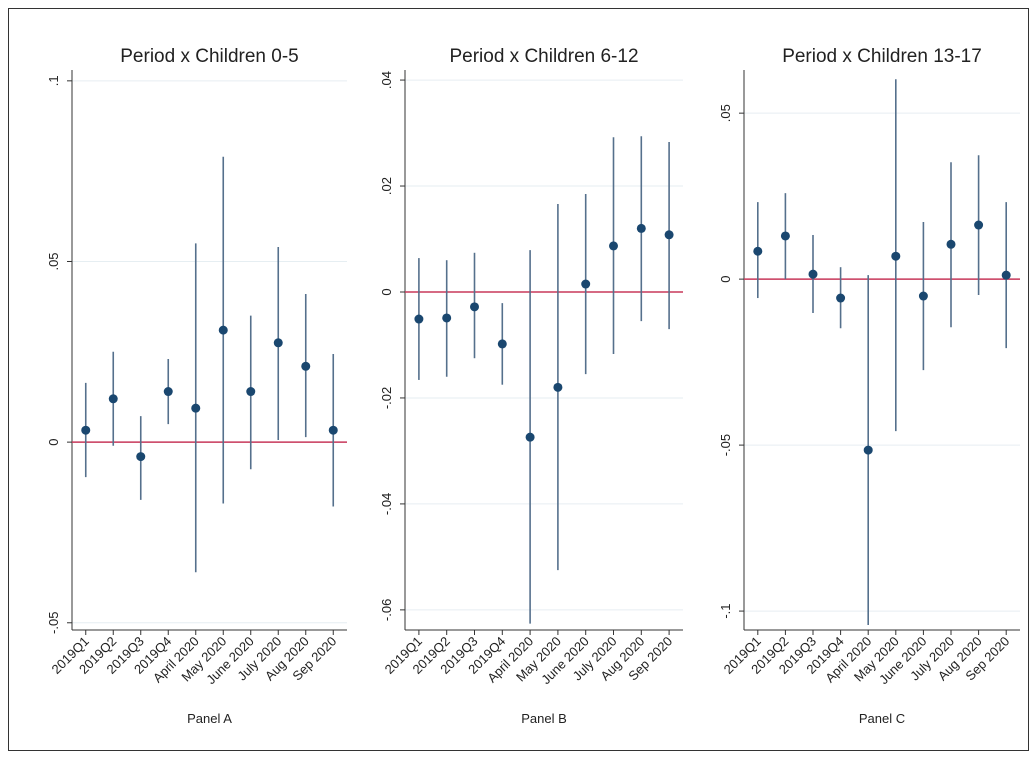  Describe the element at coordinates (543, 56) in the screenshot. I see `panel-title: Period x Children 6-12` at that location.